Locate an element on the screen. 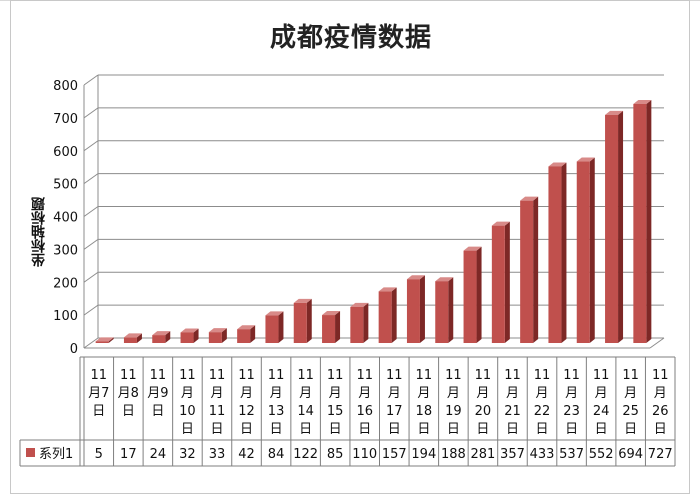  floor-right-edge is located at coordinates (657, 343).